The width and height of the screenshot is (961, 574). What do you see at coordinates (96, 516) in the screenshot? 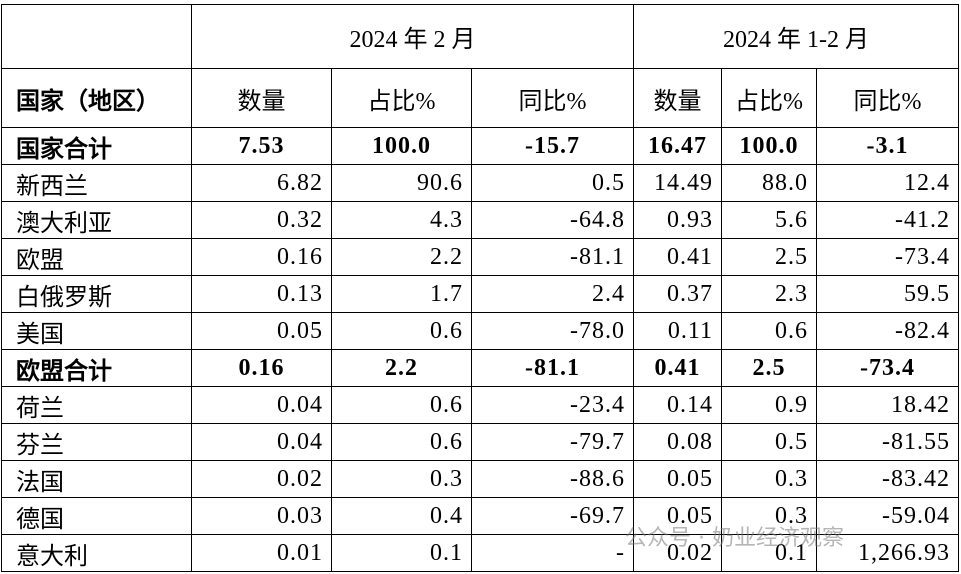
I see `row-label: 德国` at bounding box center [96, 516].